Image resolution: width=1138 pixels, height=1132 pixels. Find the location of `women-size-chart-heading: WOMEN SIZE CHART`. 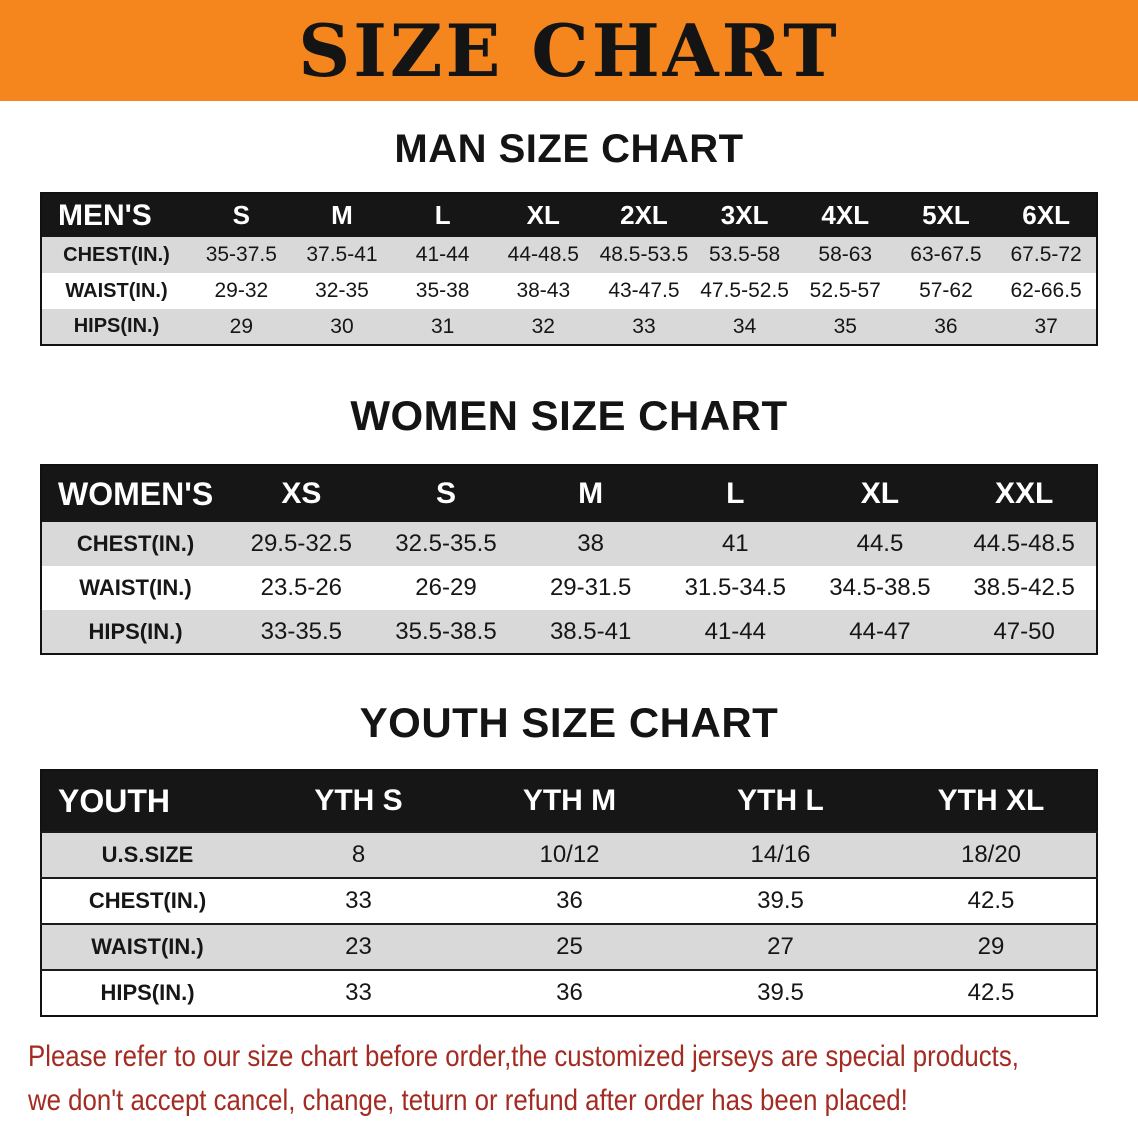

women-size-chart-heading: WOMEN SIZE CHART is located at coordinates (569, 415).